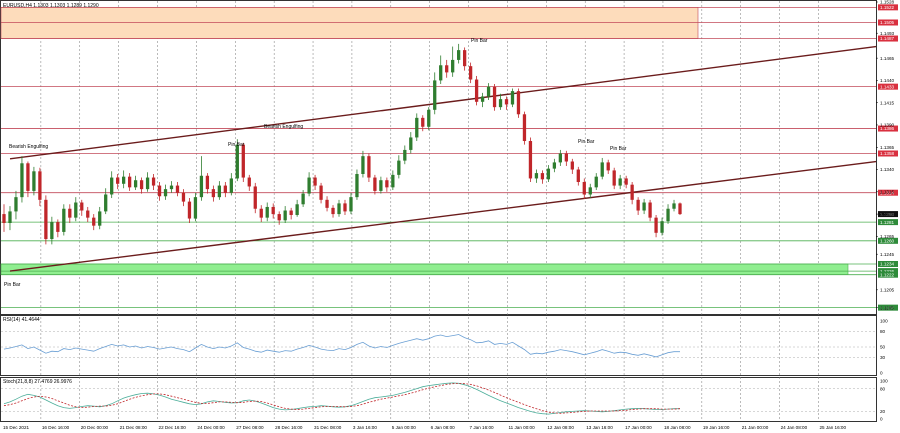 The height and width of the screenshot is (433, 900). What do you see at coordinates (887, 7) in the screenshot?
I see `price-tag-label: 1.1522` at bounding box center [887, 7].